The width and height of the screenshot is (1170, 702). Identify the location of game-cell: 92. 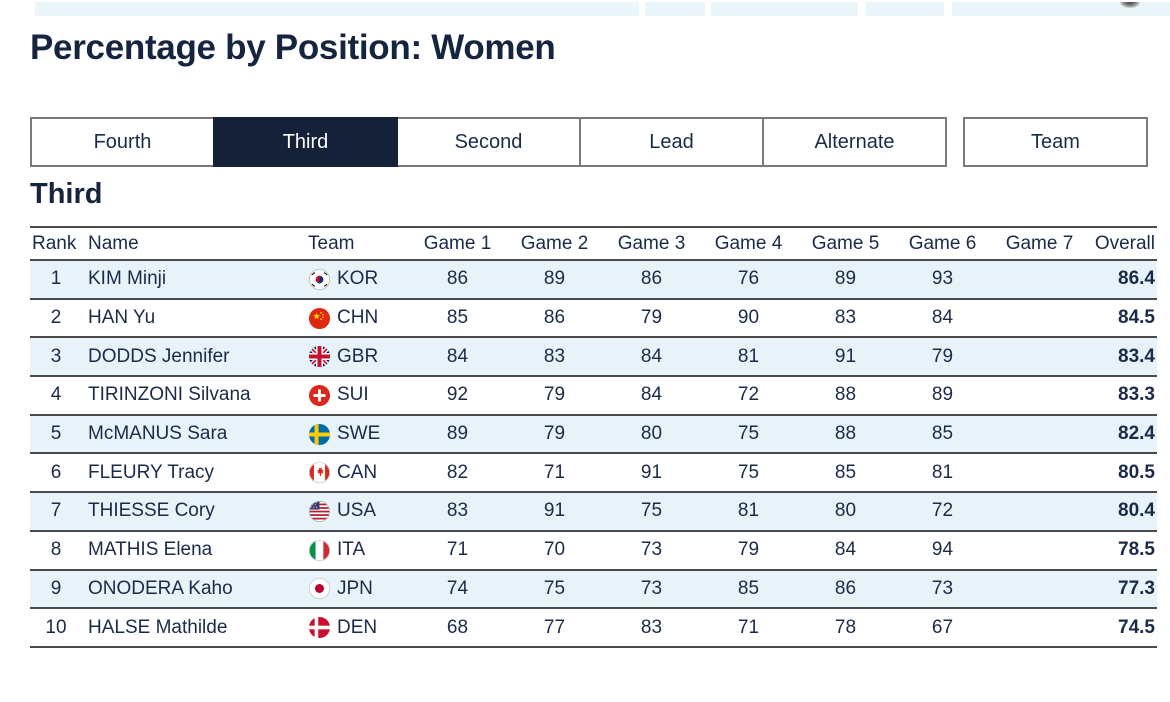
(457, 396).